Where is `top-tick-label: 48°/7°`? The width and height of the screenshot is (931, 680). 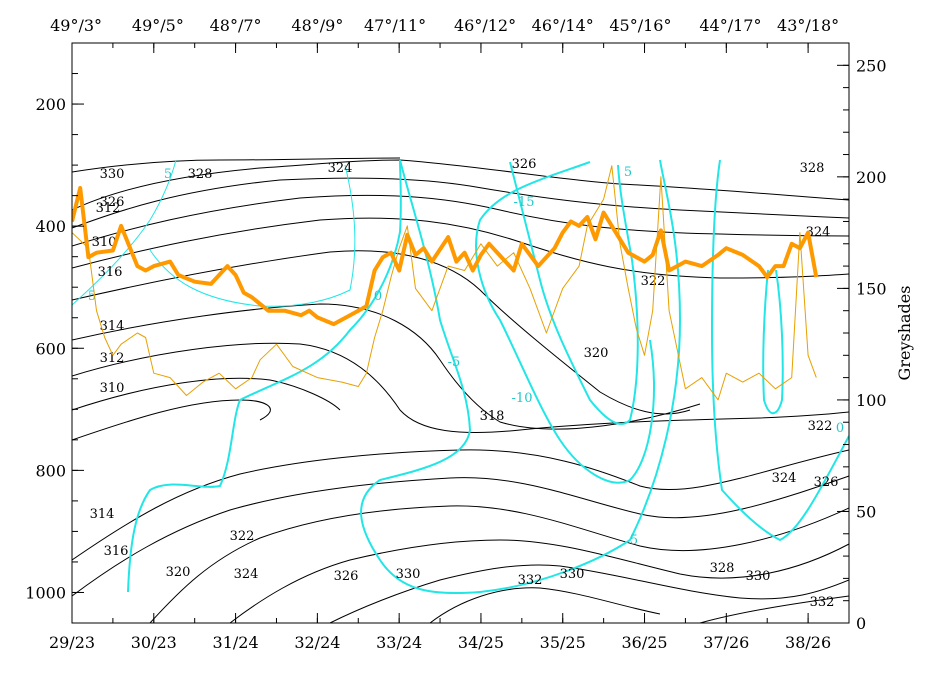
top-tick-label: 48°/7° is located at coordinates (236, 25).